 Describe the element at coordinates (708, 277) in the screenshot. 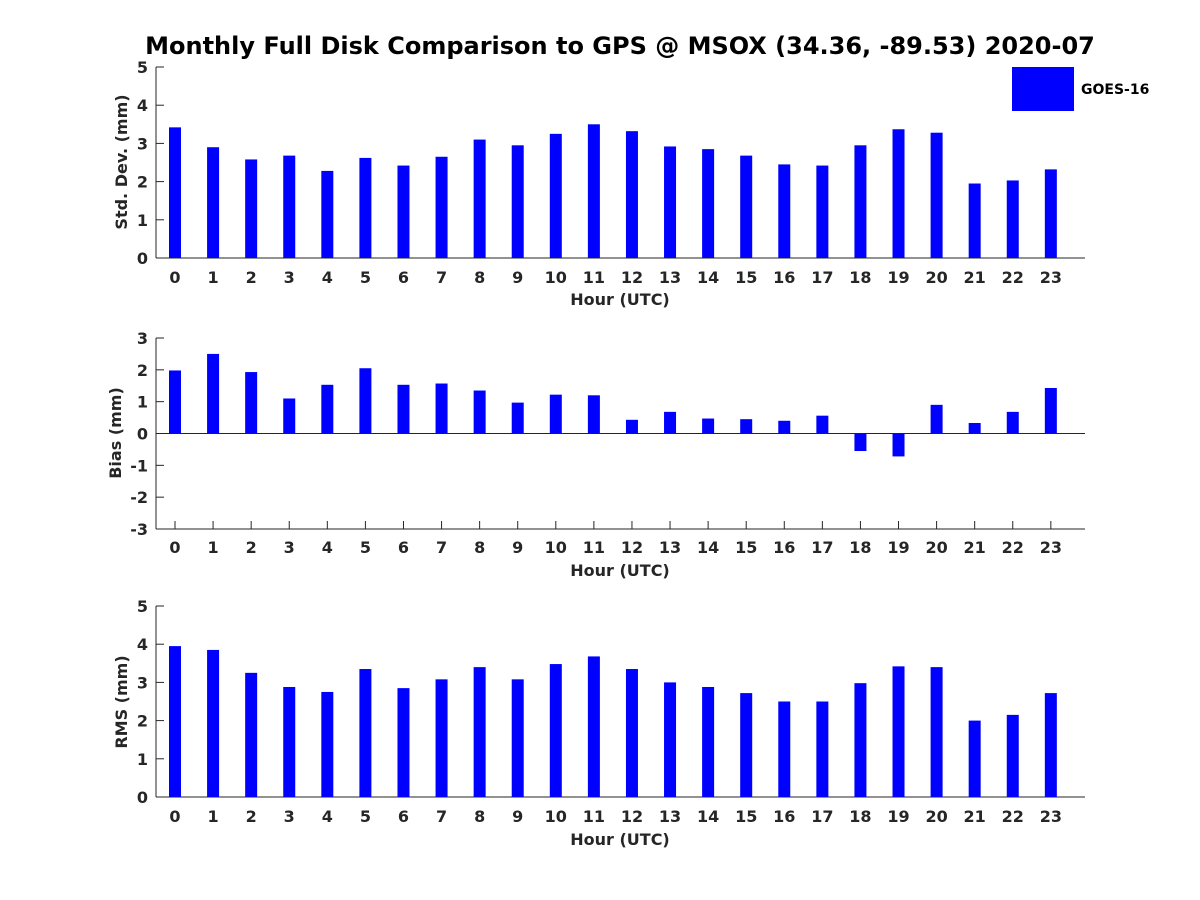

I see `x-tick-label: 14` at that location.